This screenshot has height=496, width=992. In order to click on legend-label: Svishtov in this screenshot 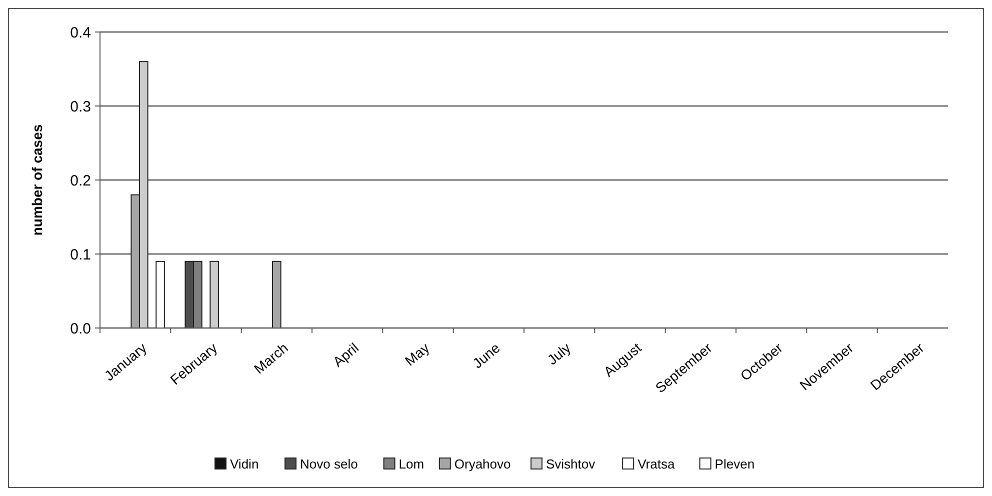, I will do `click(571, 464)`.